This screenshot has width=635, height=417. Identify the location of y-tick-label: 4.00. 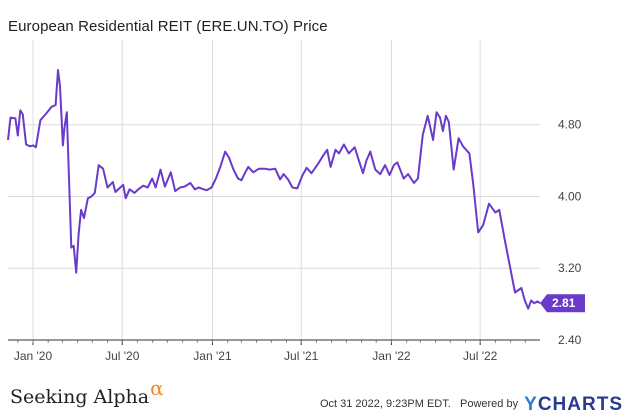
(570, 196).